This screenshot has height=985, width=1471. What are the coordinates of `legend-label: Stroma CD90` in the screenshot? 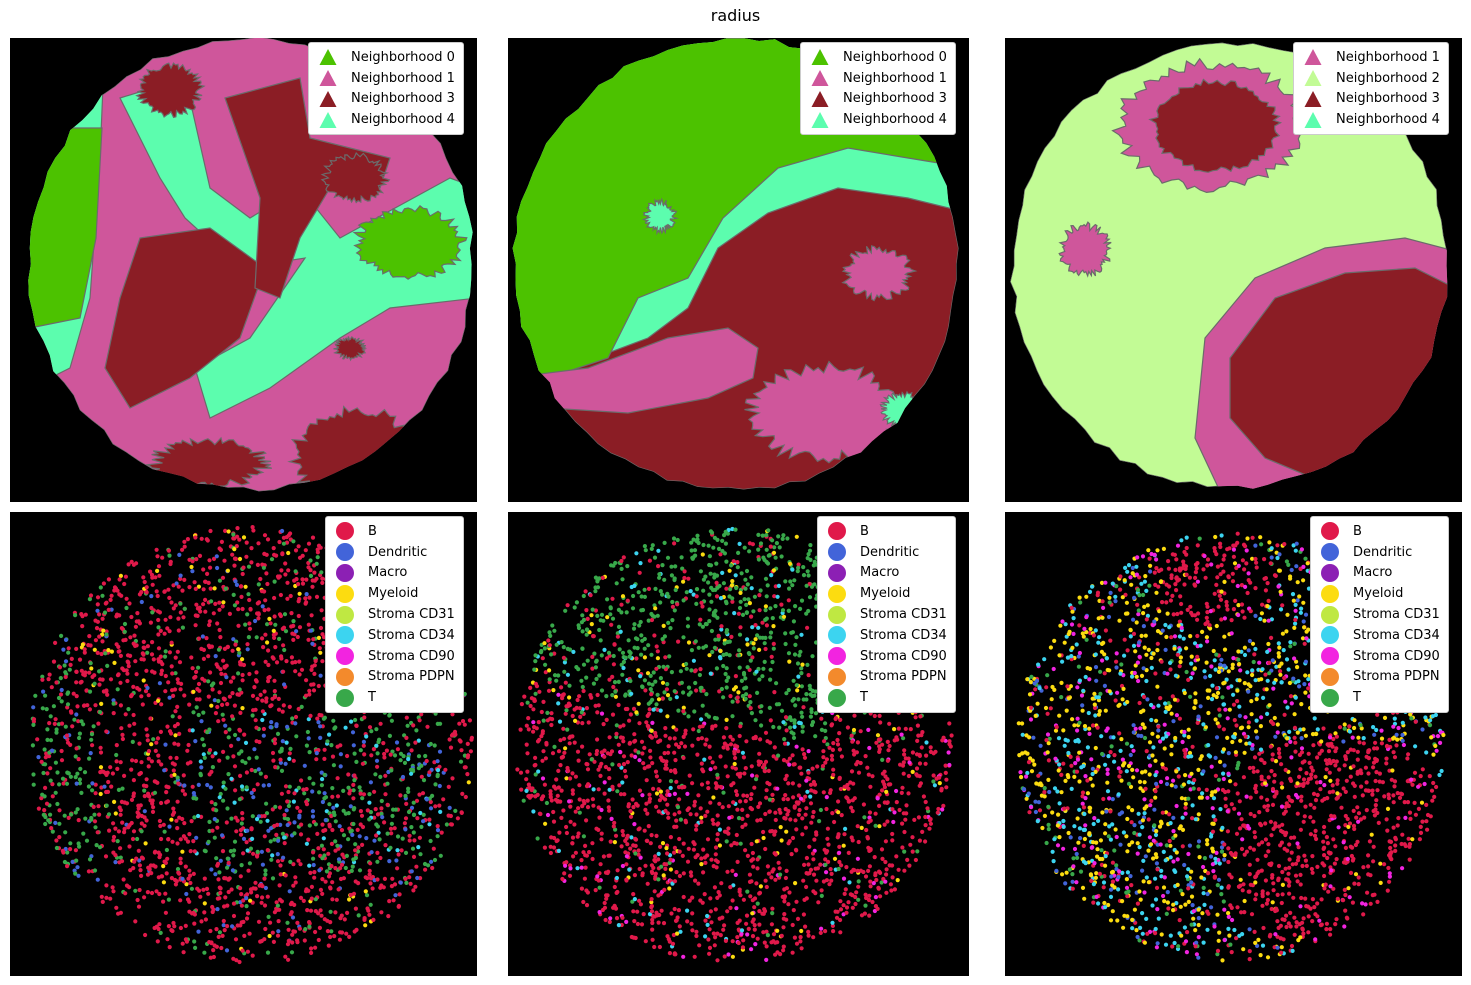 It's located at (411, 656).